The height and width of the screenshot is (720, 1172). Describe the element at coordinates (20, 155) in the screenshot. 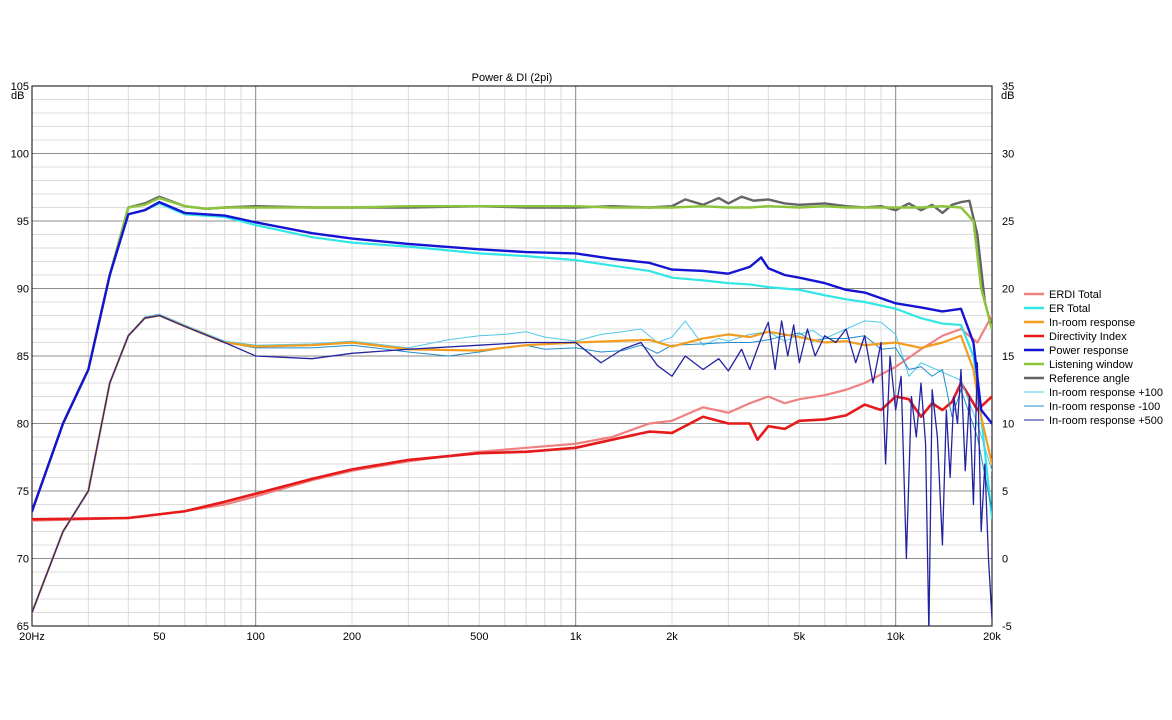

I see `y-tick-label: 100` at that location.